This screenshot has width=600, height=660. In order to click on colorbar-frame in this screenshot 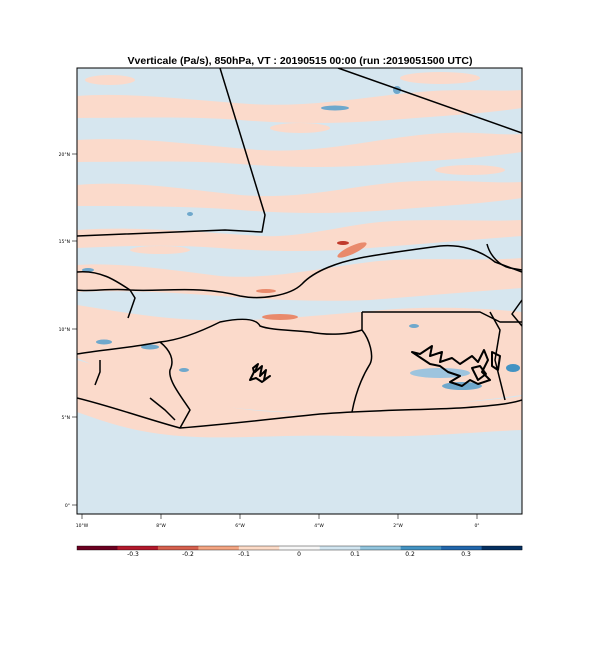, I will do `click(299, 548)`.